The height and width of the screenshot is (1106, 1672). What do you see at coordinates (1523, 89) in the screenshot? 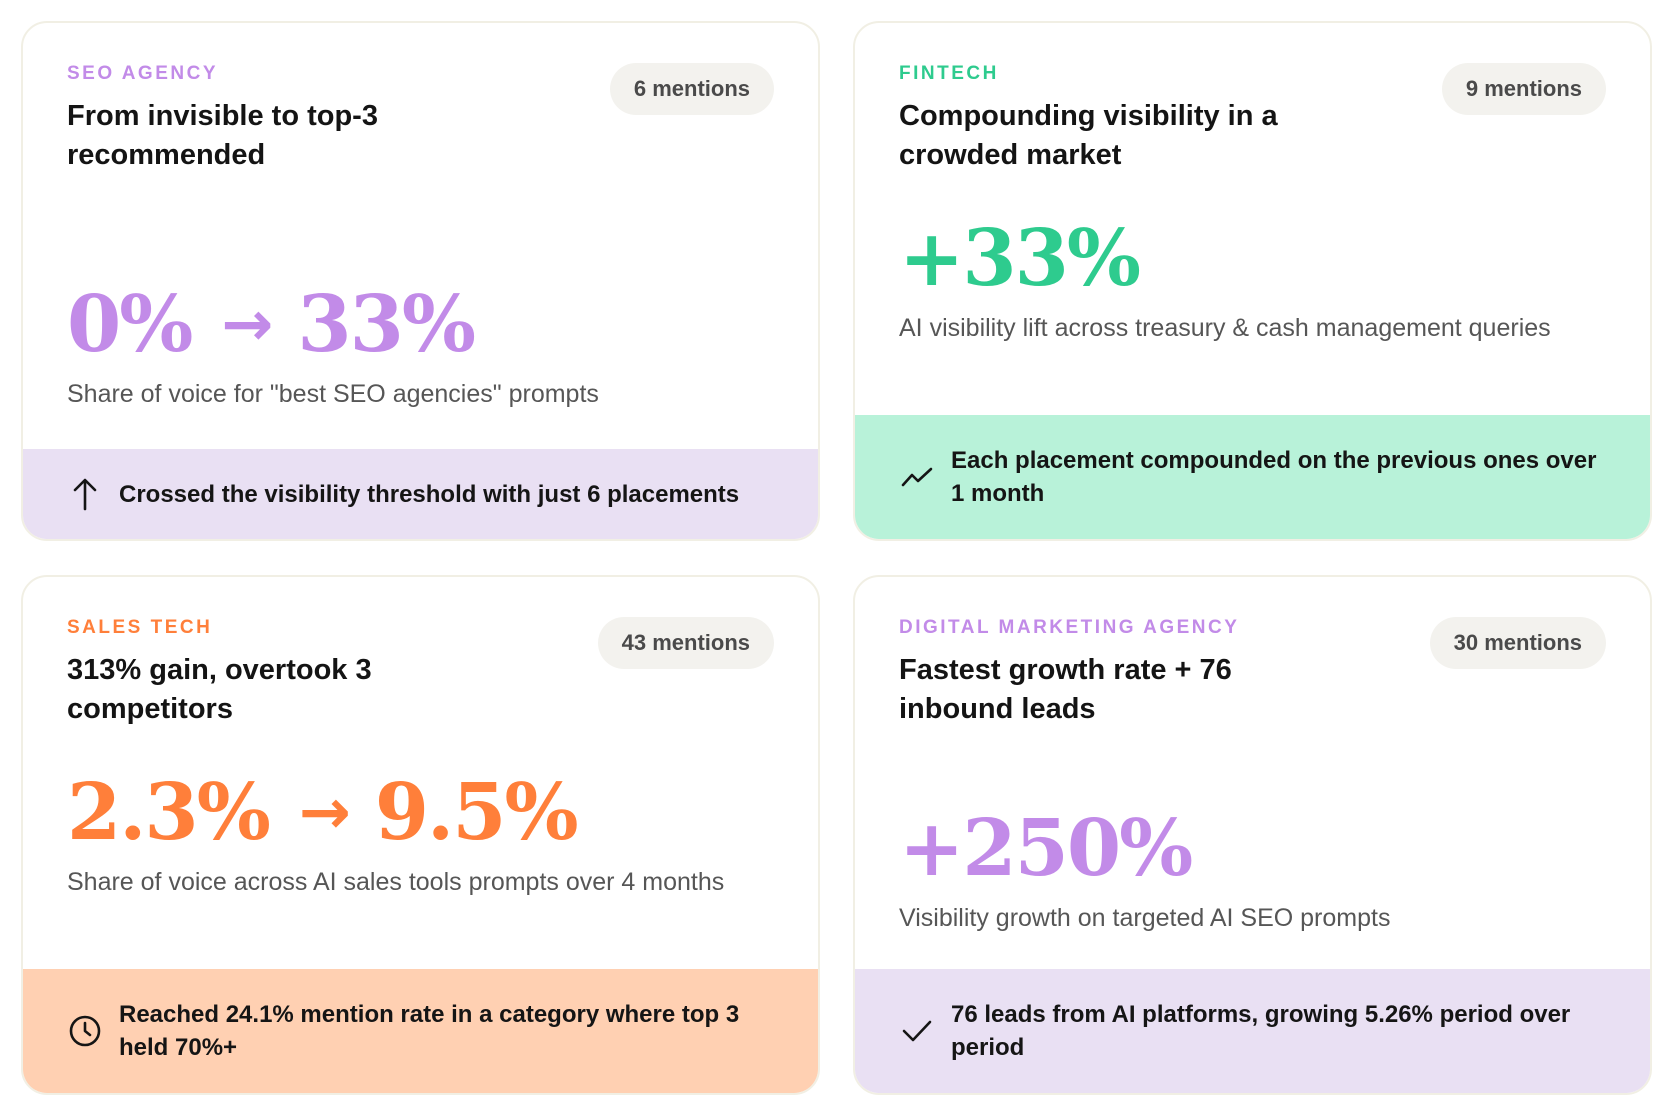
I see `mentions-badge: 9 mentions` at bounding box center [1523, 89].